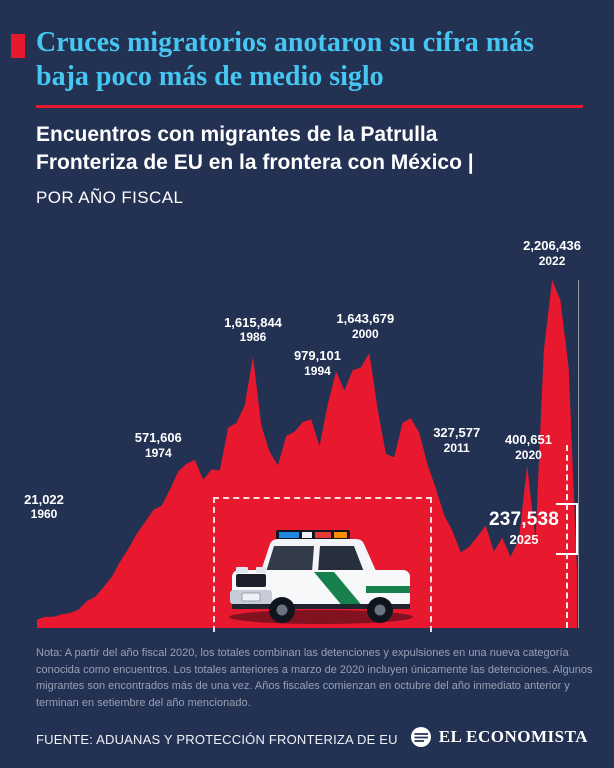 This screenshot has width=614, height=768. What do you see at coordinates (528, 440) in the screenshot?
I see `annotation-value: 400,651` at bounding box center [528, 440].